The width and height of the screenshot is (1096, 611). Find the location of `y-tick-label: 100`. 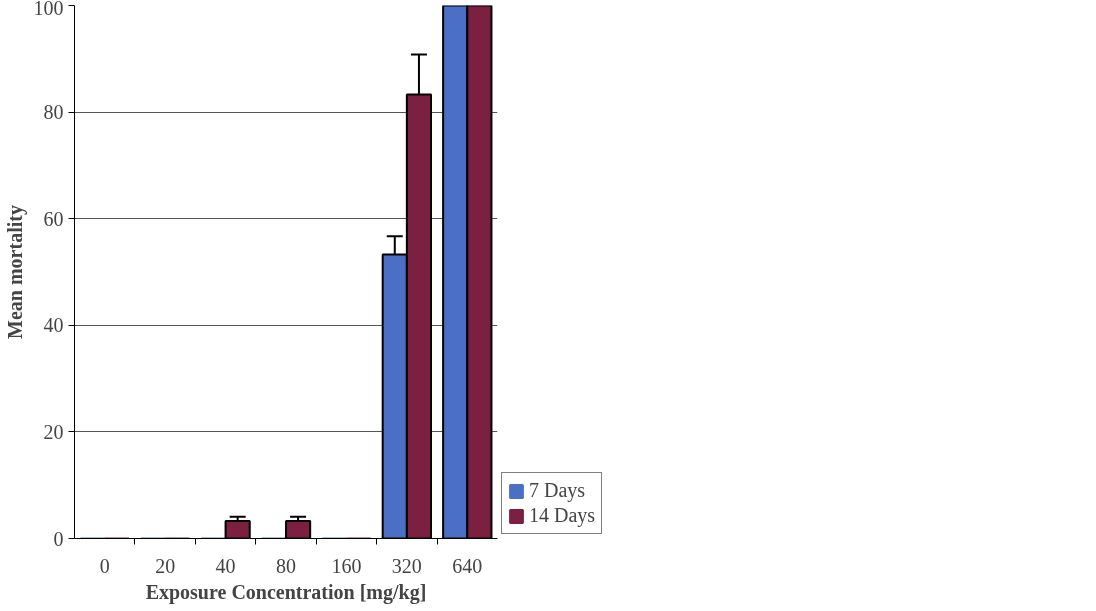

y-tick-label: 100 is located at coordinates (48, 9).